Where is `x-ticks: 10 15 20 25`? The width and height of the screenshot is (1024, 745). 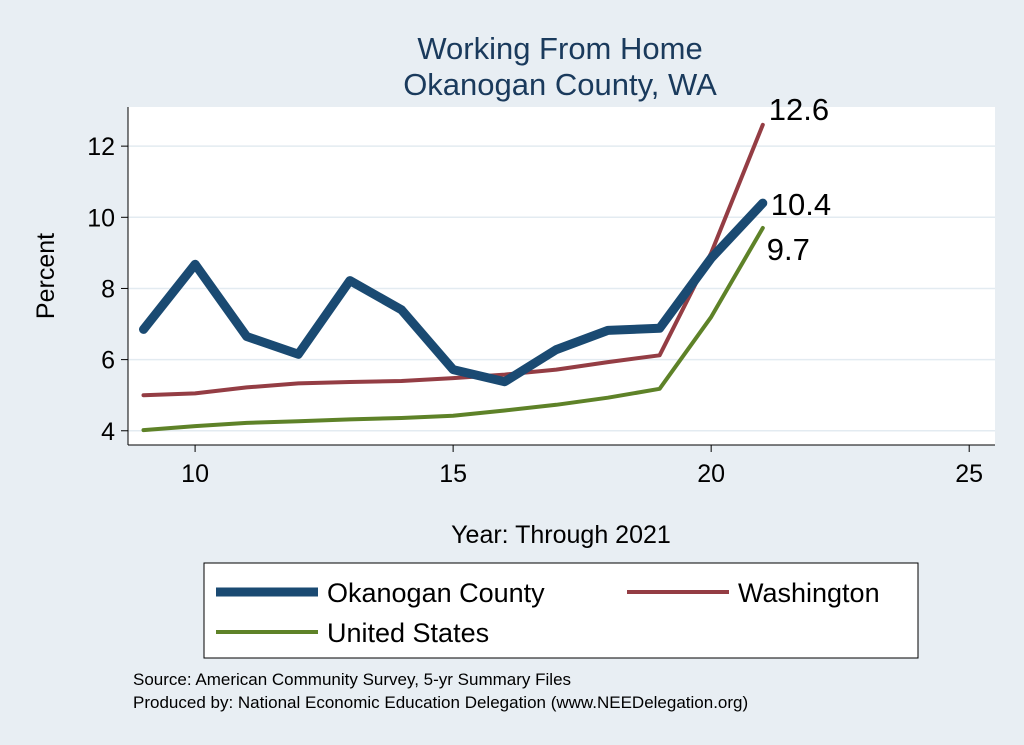
x-ticks: 10 15 20 25 is located at coordinates (582, 466).